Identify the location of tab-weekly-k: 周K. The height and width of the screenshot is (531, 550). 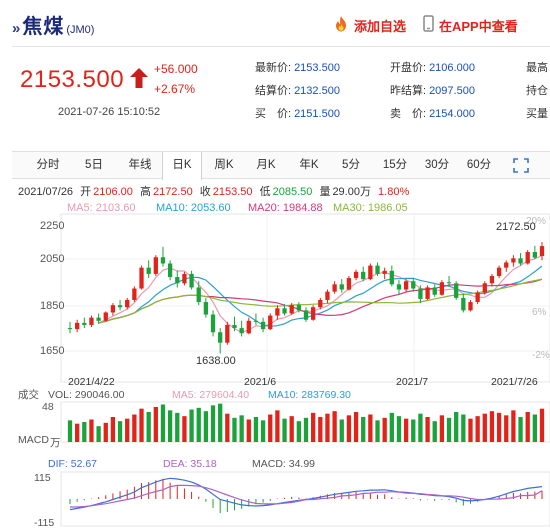
(224, 165).